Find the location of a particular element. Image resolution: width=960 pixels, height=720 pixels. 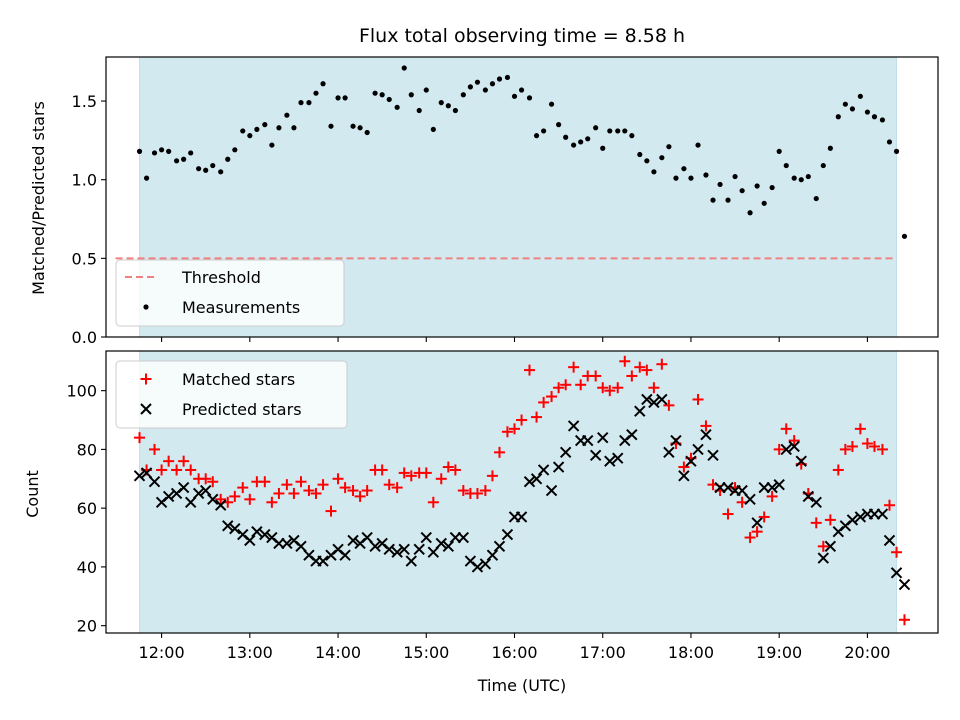

x-tick-label: 13:00 is located at coordinates (250, 652).